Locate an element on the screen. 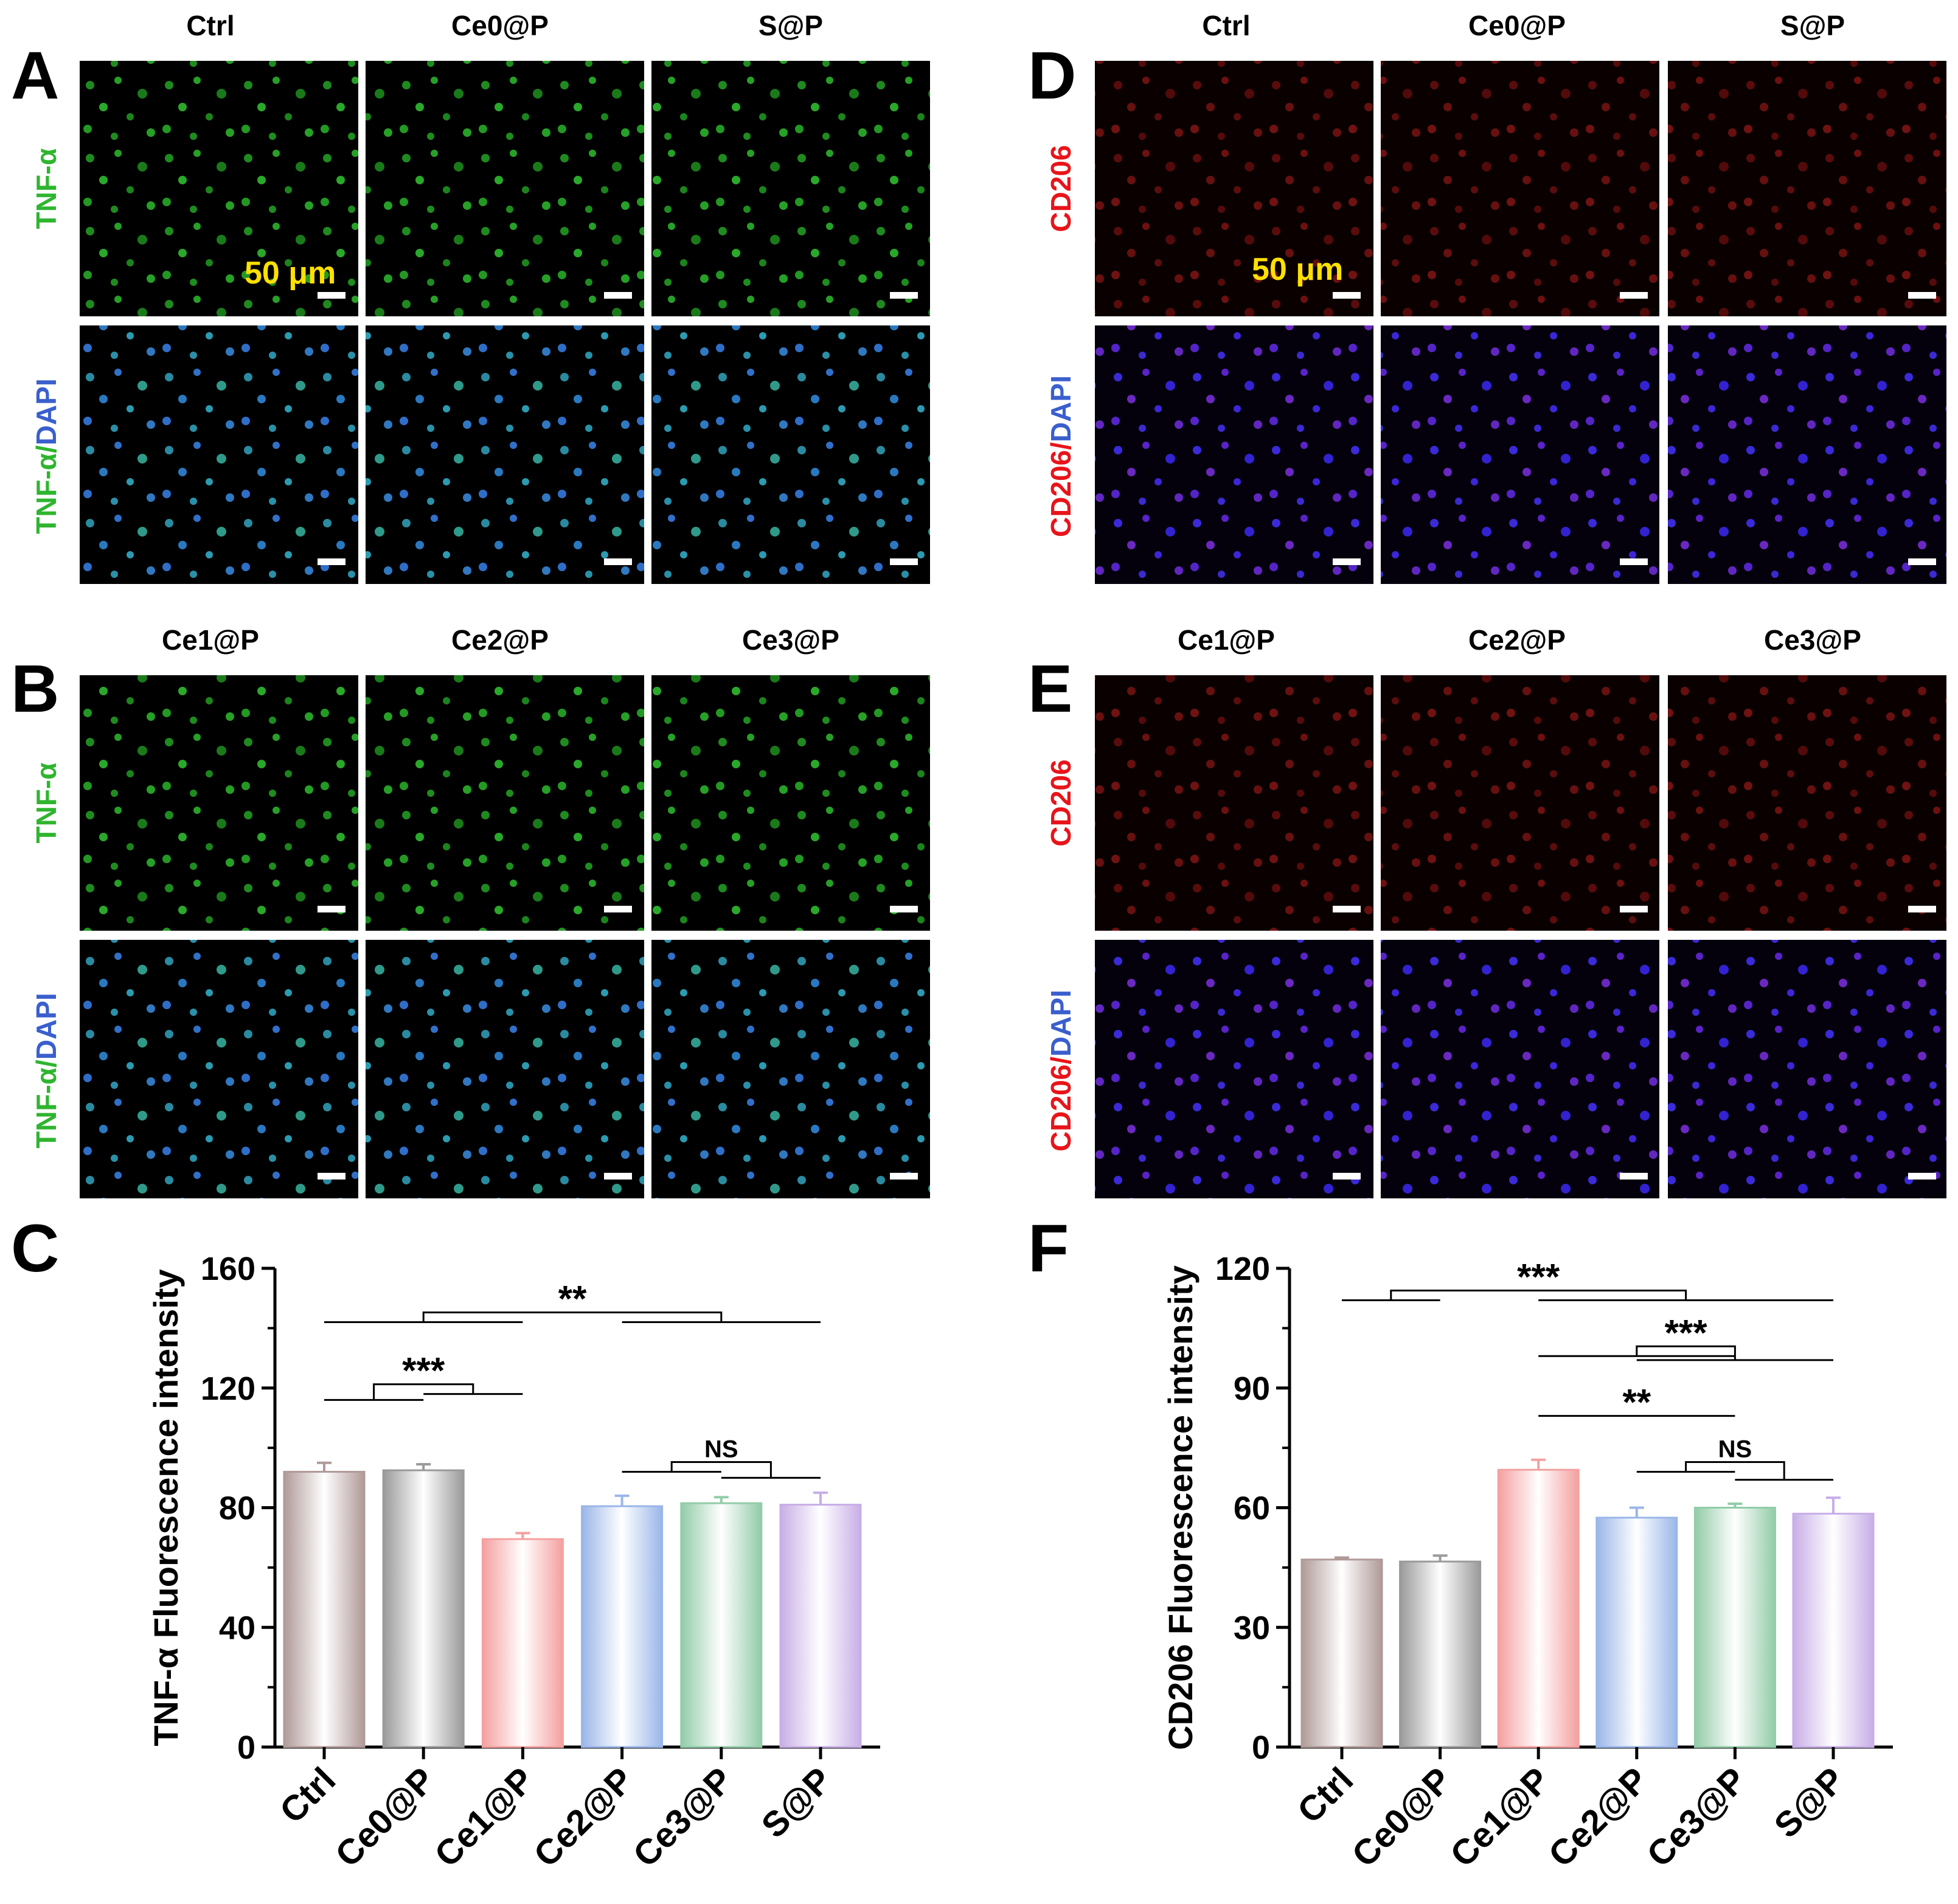  row-label: TNF-α/DAPI is located at coordinates (46, 456).